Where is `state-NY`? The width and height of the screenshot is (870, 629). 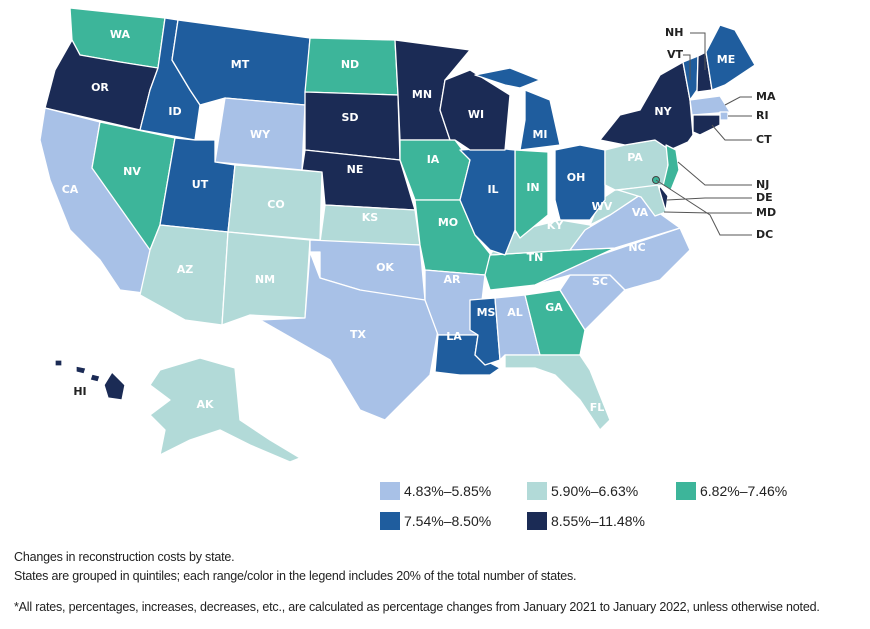
state-NY is located at coordinates (646, 106).